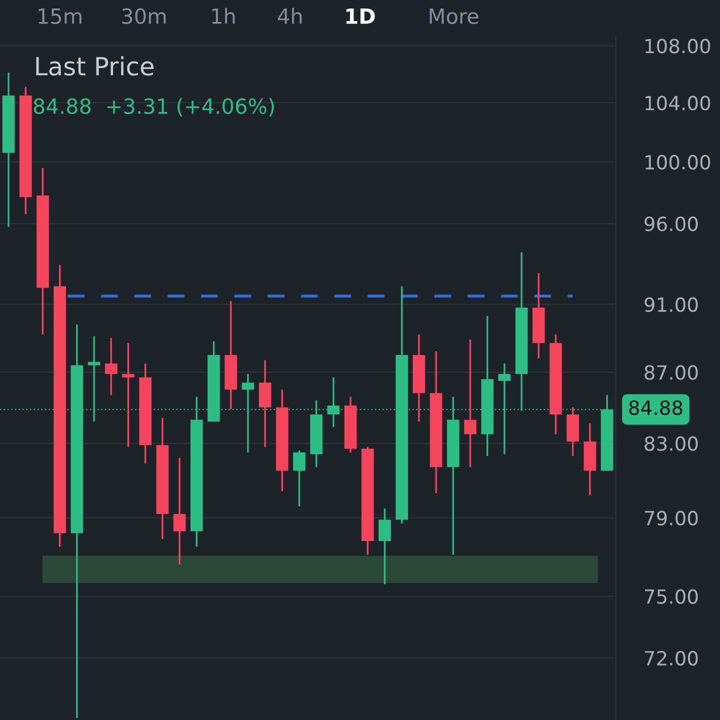  I want to click on text: 15m, so click(60, 16).